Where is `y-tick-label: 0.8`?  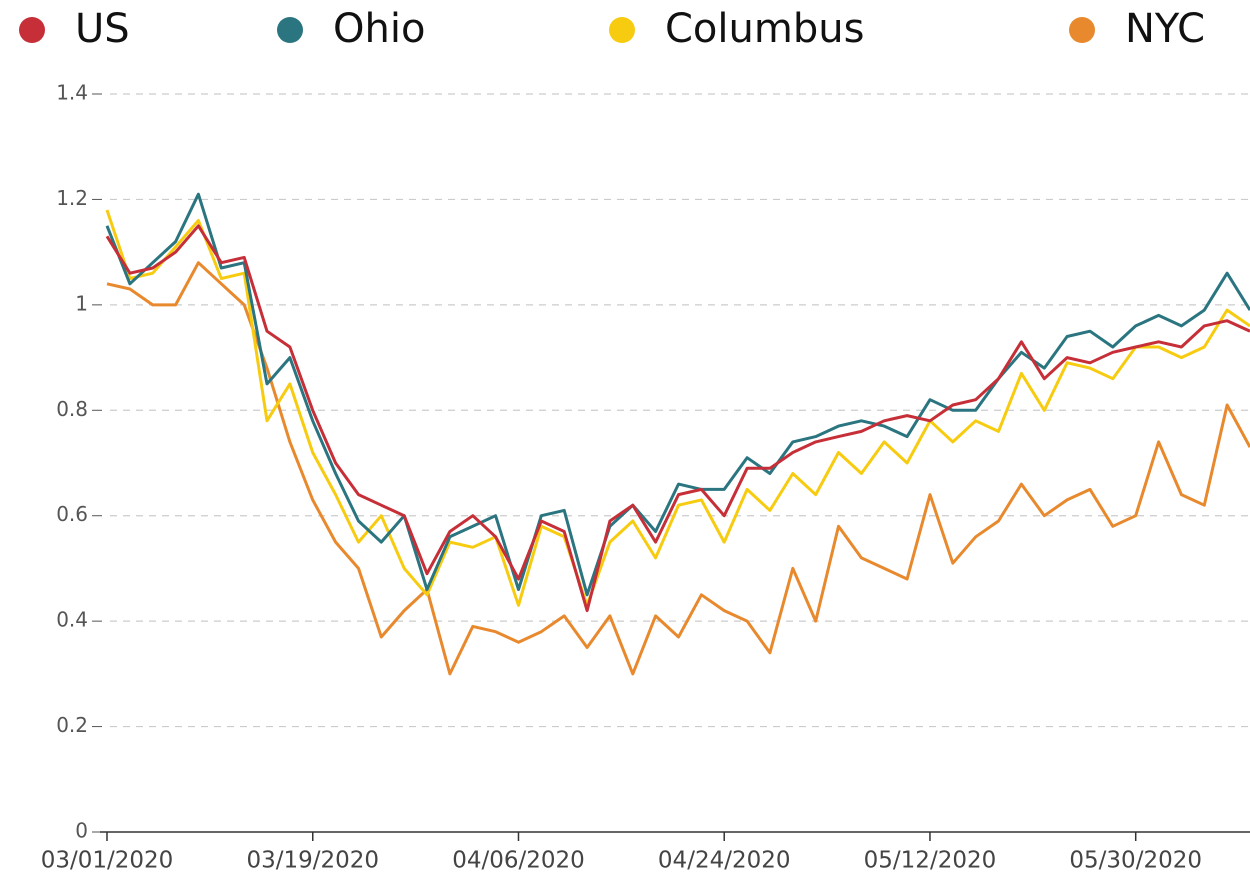
y-tick-label: 0.8 is located at coordinates (72, 409).